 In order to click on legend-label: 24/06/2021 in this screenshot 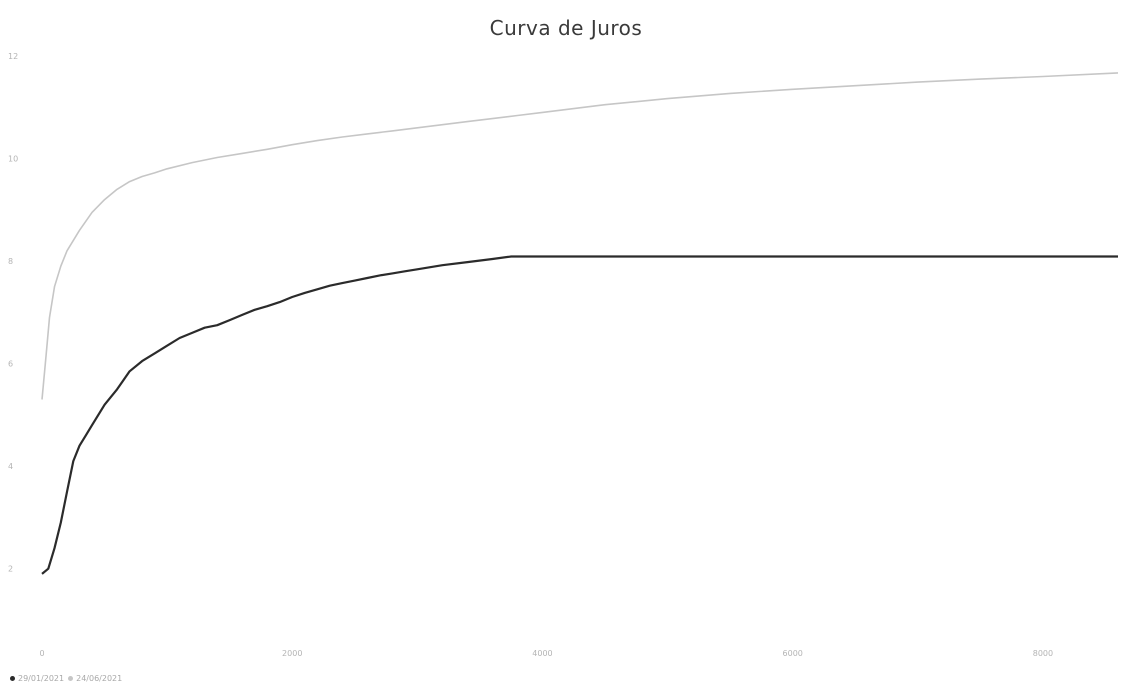, I will do `click(99, 678)`.